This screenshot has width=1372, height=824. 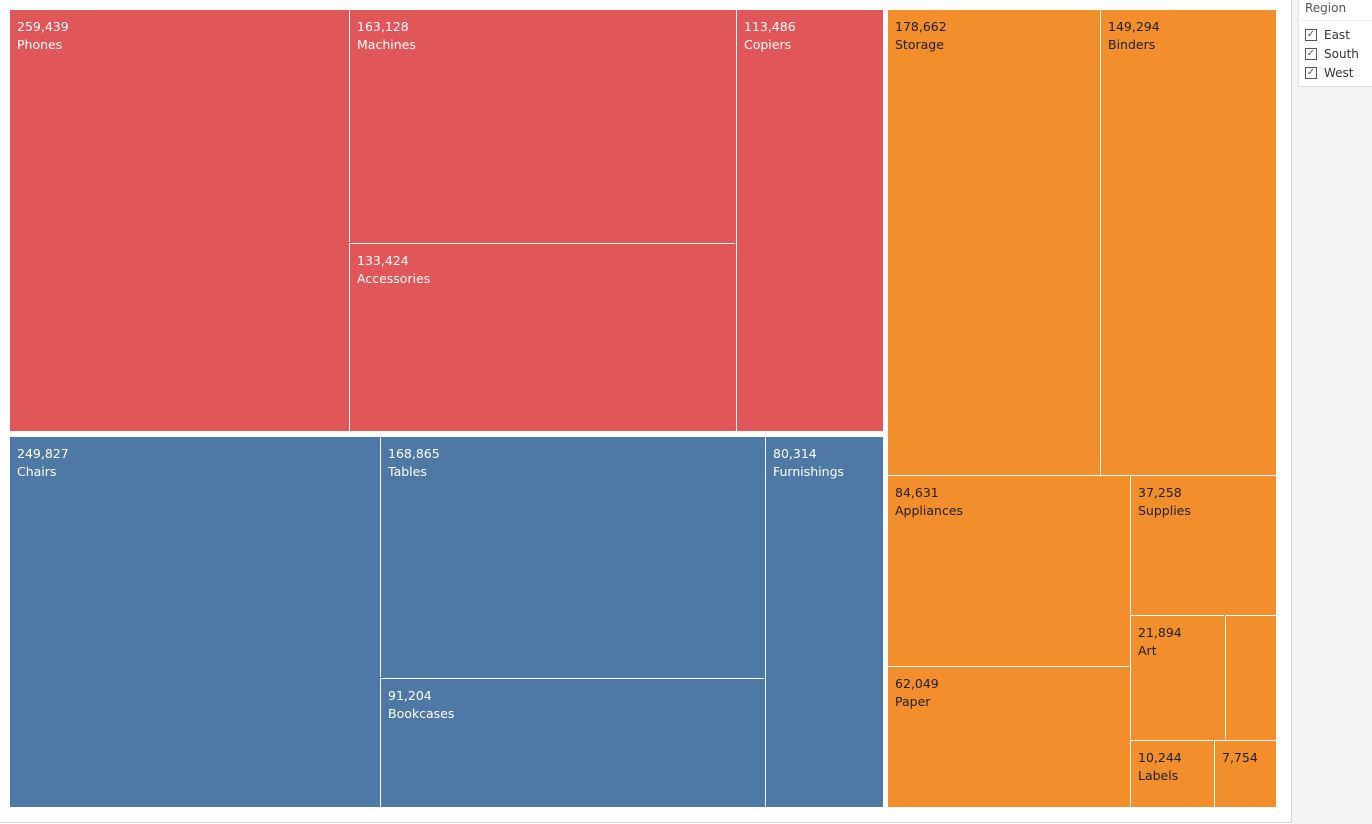 What do you see at coordinates (407, 471) in the screenshot?
I see `tile-label: Tables` at bounding box center [407, 471].